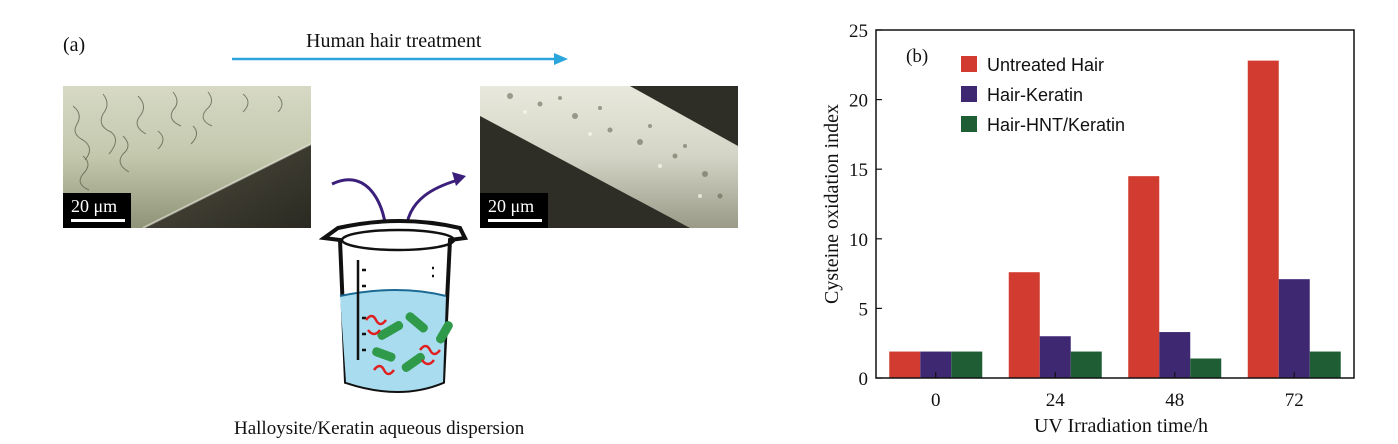 The image size is (1398, 444). I want to click on scale-bar-before-label: 20 μm, so click(94, 206).